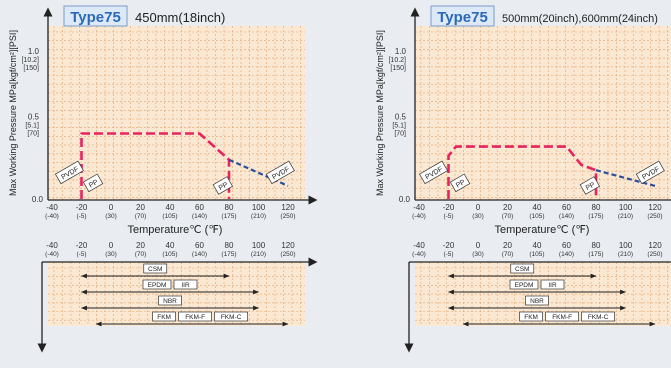 Image resolution: width=671 pixels, height=368 pixels. I want to click on y-tick-label: 0.5, so click(401, 117).